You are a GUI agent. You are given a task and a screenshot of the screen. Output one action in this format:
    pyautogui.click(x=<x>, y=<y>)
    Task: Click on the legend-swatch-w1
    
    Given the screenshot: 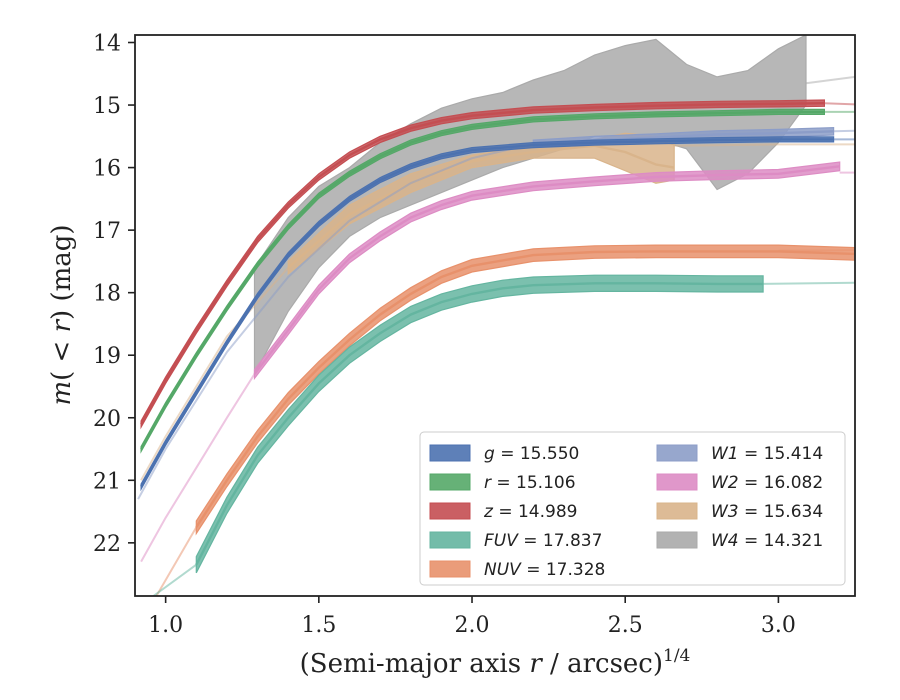 What is the action you would take?
    pyautogui.click(x=677, y=453)
    